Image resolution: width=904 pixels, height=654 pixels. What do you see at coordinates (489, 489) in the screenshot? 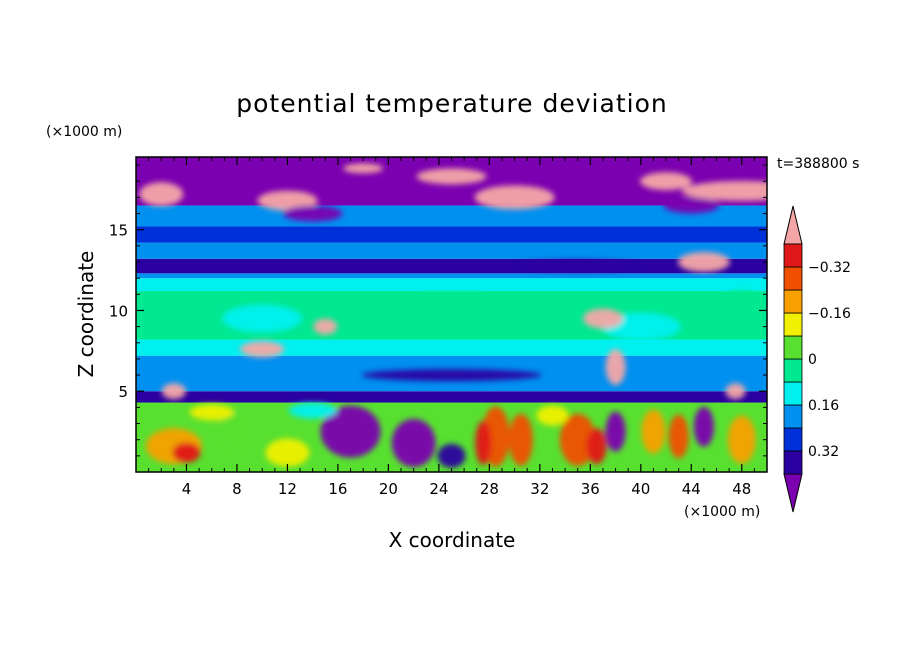
I see `x-tick-label: 28` at bounding box center [489, 489].